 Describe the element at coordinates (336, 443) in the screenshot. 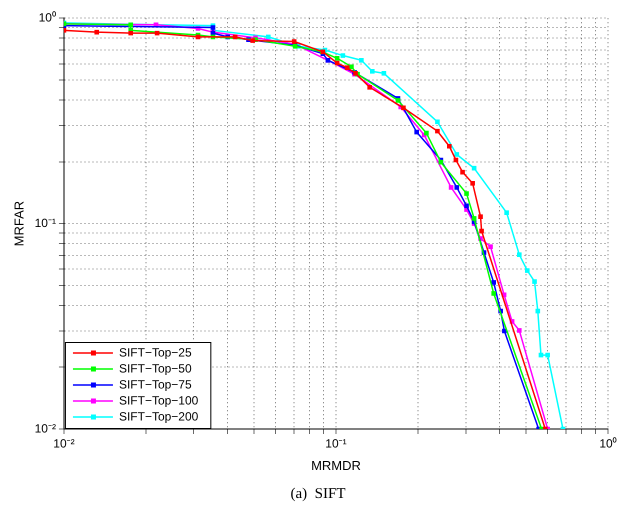

I see `x-tick-label: 10⁻¹` at that location.